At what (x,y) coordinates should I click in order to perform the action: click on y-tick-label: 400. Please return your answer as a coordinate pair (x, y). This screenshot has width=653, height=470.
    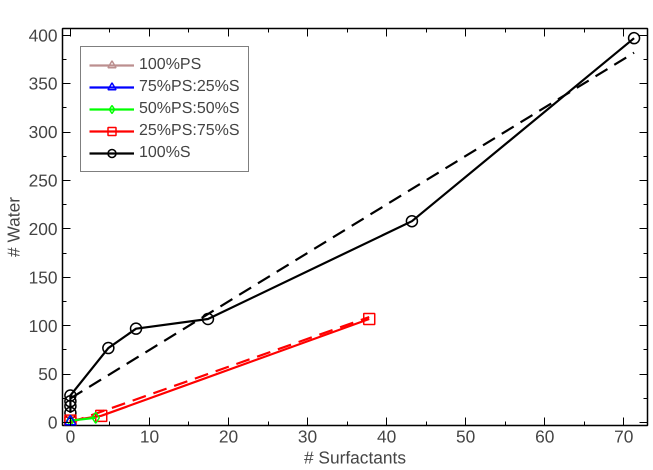
    Looking at the image, I should click on (43, 35).